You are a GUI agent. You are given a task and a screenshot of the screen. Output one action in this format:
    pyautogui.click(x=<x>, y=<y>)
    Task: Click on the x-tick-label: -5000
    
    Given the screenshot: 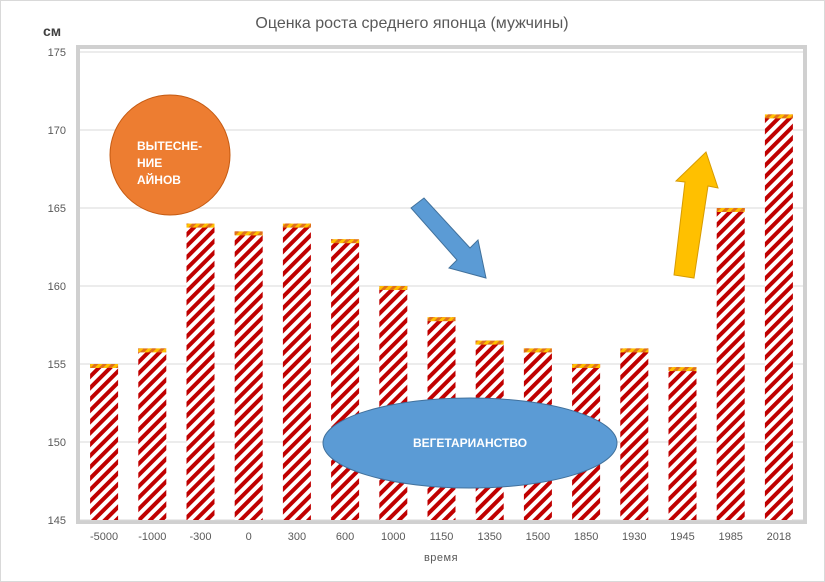 What is the action you would take?
    pyautogui.click(x=104, y=537)
    